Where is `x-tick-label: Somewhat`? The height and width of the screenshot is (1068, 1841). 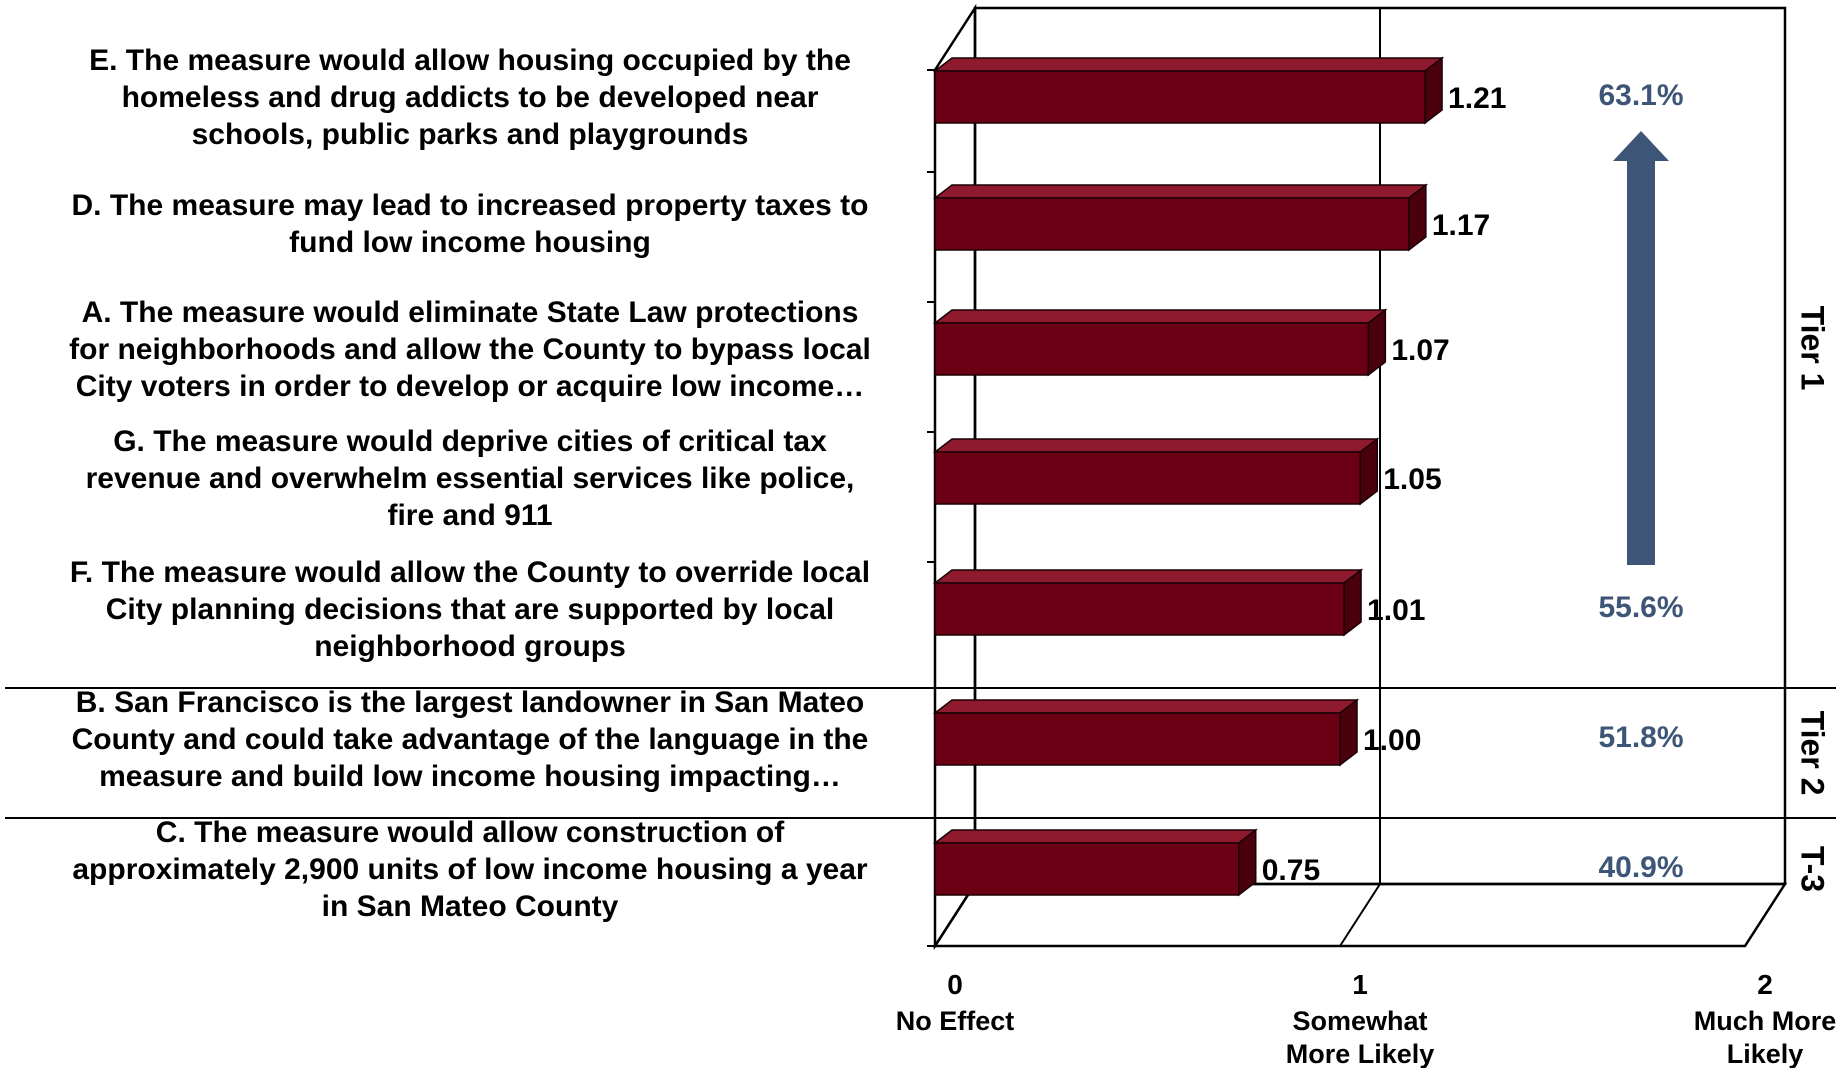
x-tick-label: Somewhat is located at coordinates (1359, 1021).